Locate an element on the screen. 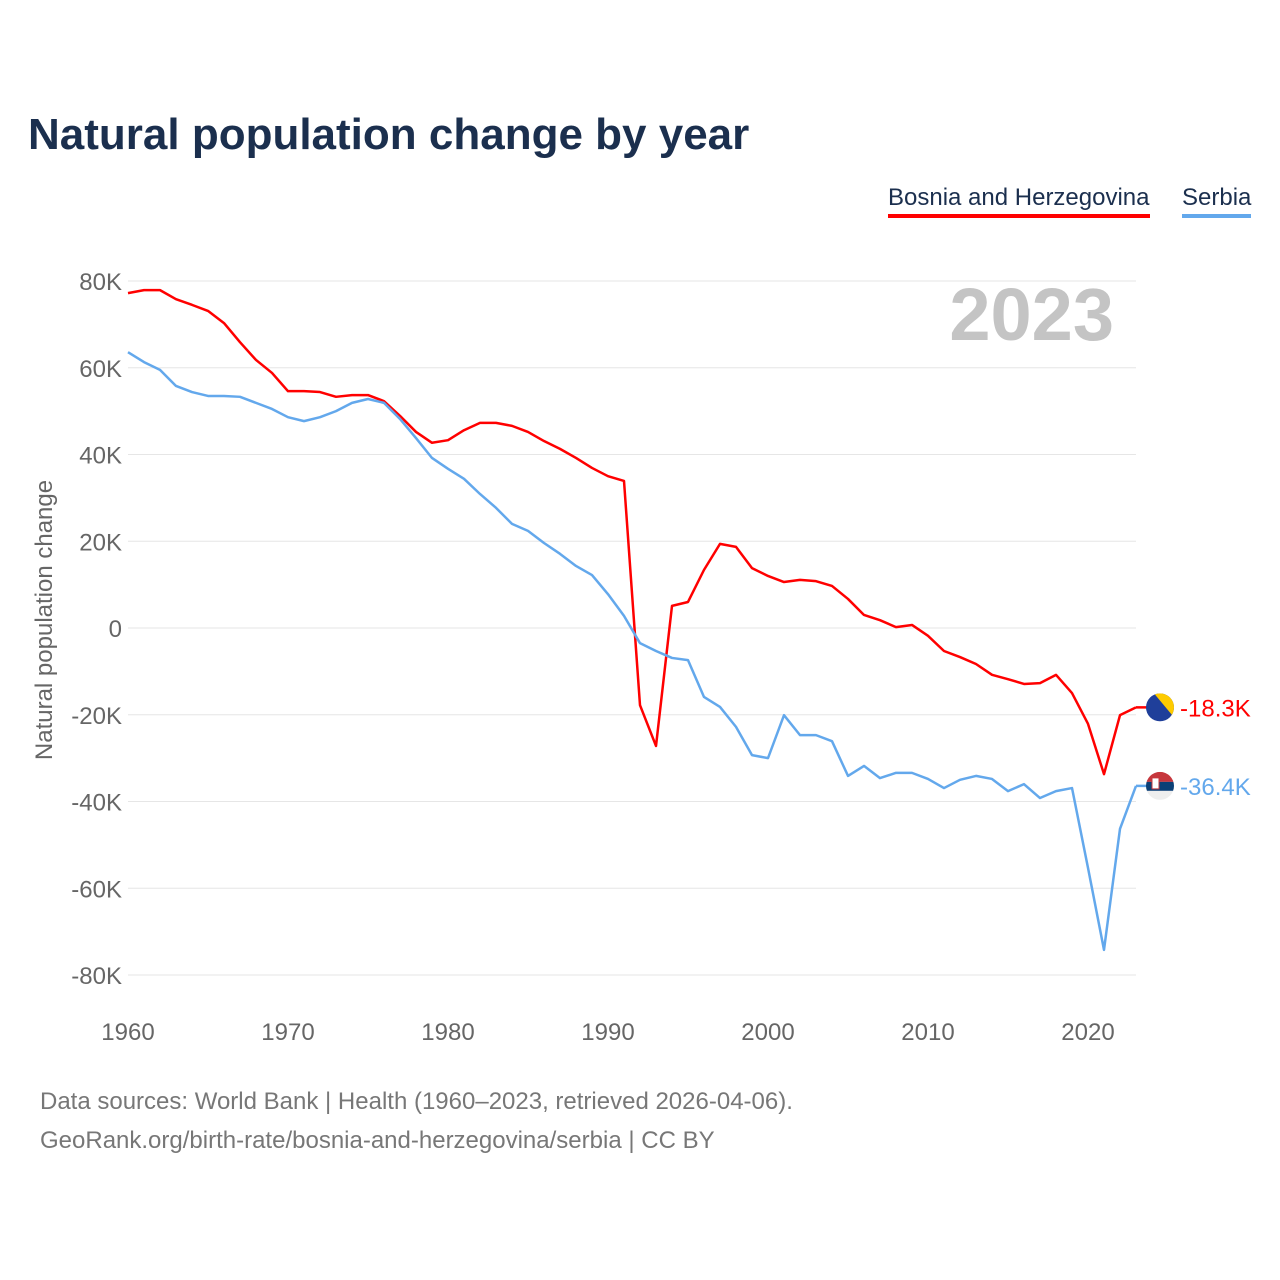  legend-item-bosnia: Bosnia and Herzegovina is located at coordinates (1019, 201).